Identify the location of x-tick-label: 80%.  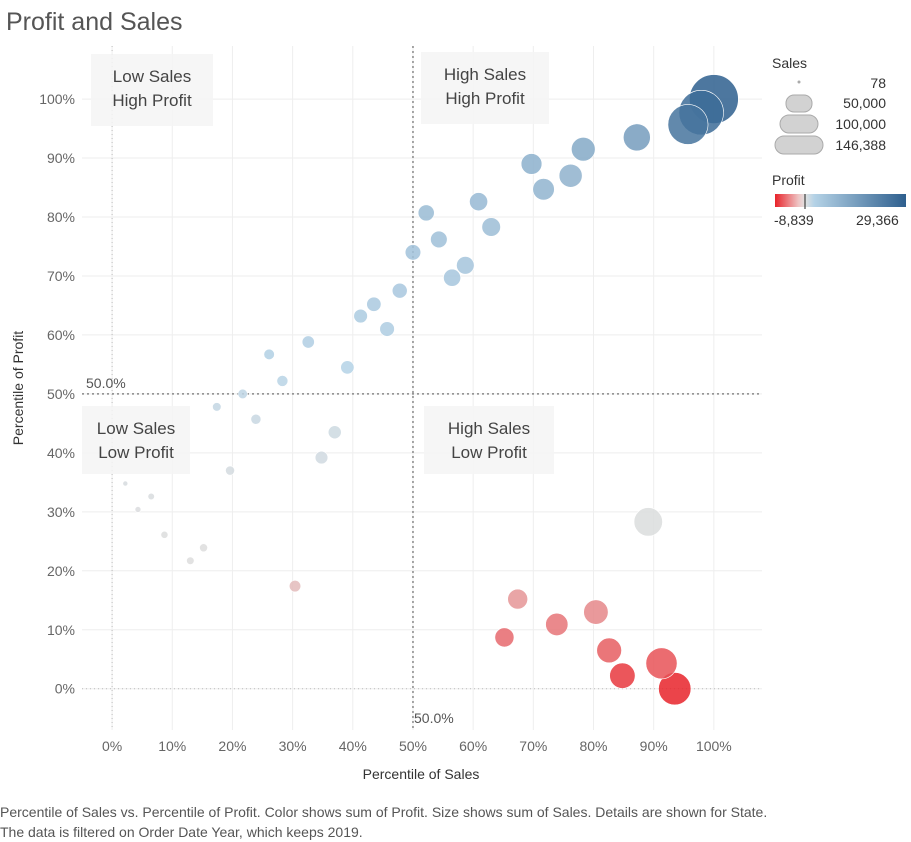
(593, 746).